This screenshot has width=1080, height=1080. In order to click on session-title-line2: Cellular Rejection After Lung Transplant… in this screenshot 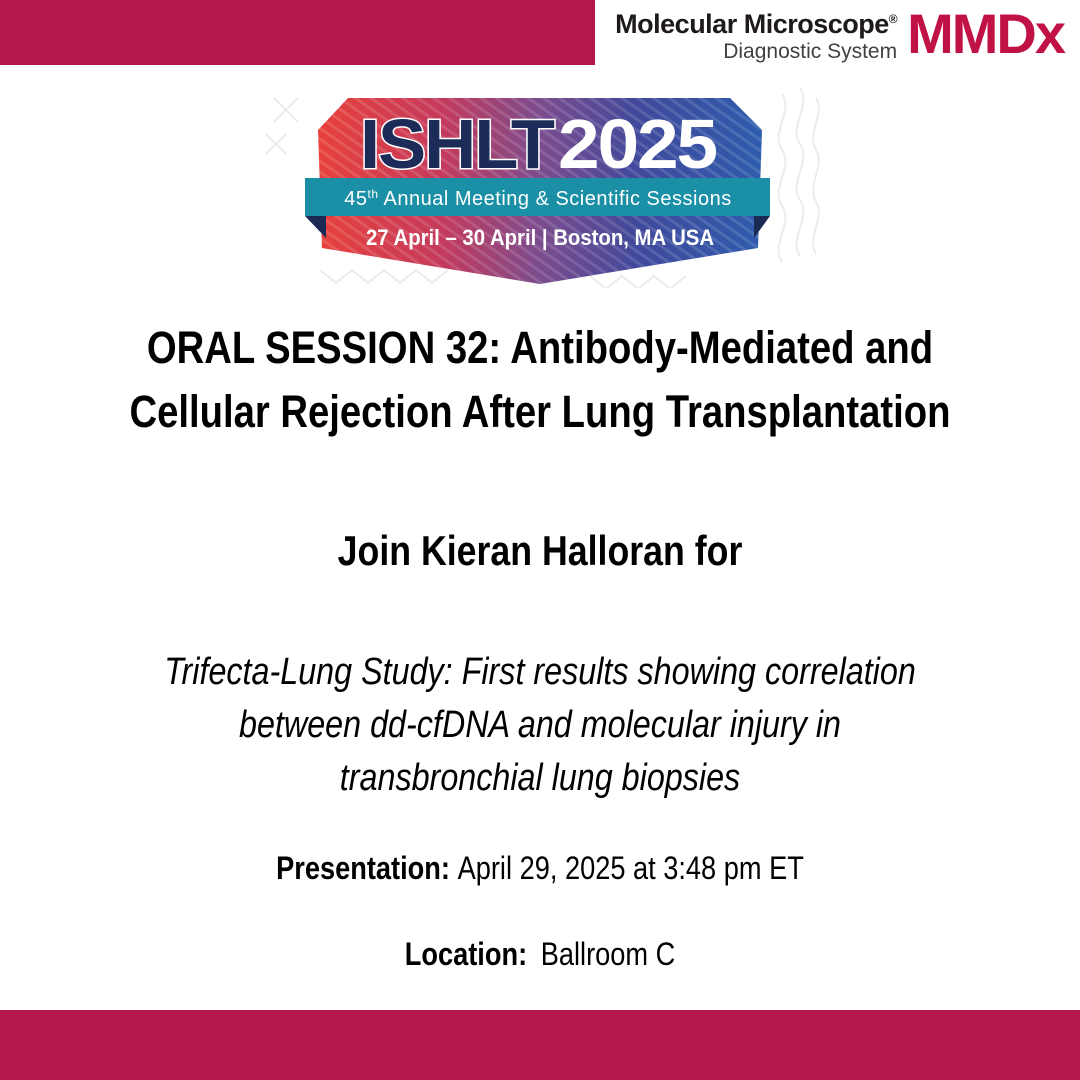, I will do `click(540, 411)`.